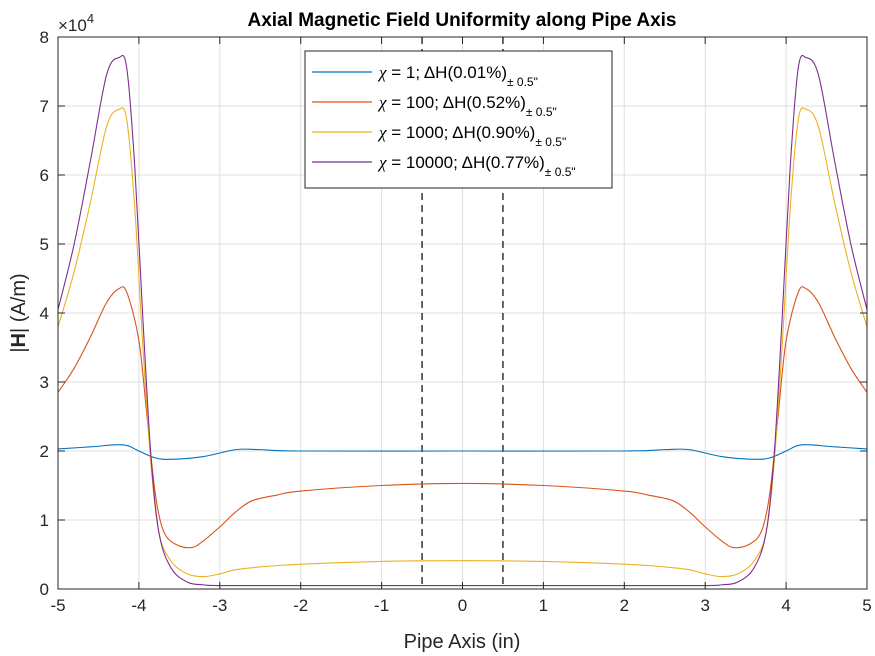 The image size is (875, 656). What do you see at coordinates (300, 605) in the screenshot?
I see `x-tick-label: -2` at bounding box center [300, 605].